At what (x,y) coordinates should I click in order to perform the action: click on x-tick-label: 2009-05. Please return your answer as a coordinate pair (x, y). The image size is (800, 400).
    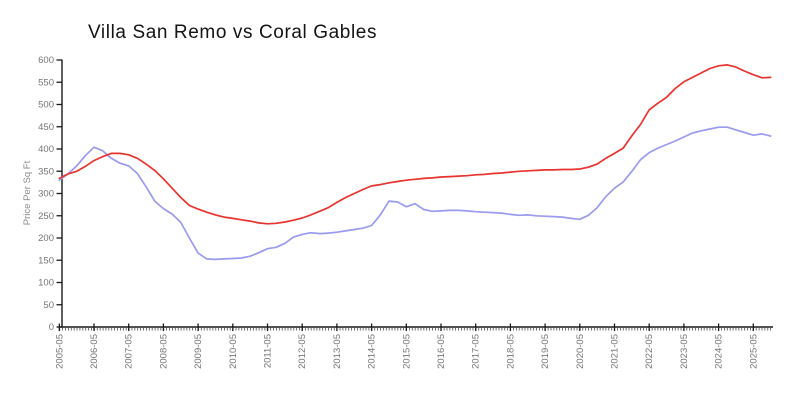
    Looking at the image, I should click on (198, 351).